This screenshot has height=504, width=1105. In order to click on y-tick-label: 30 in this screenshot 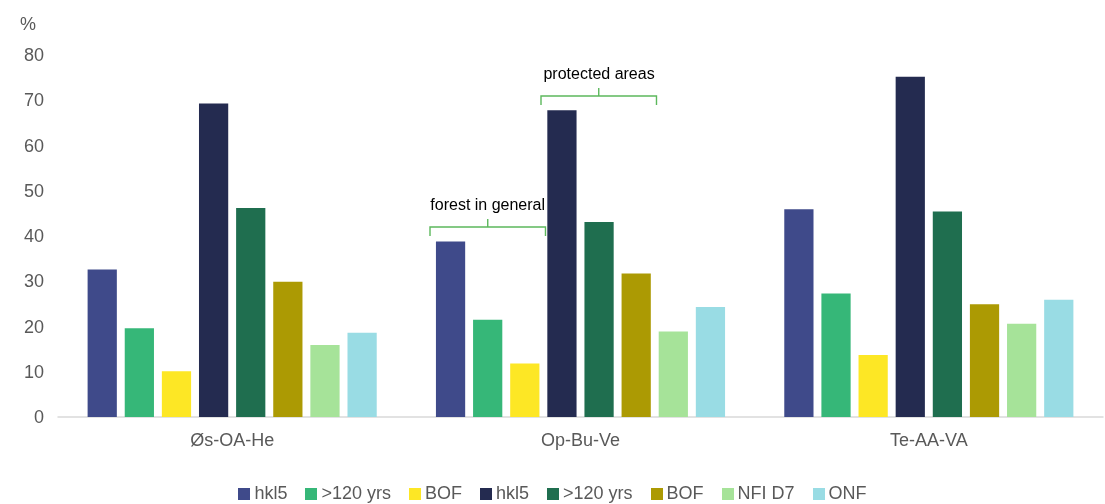, I will do `click(33, 281)`.